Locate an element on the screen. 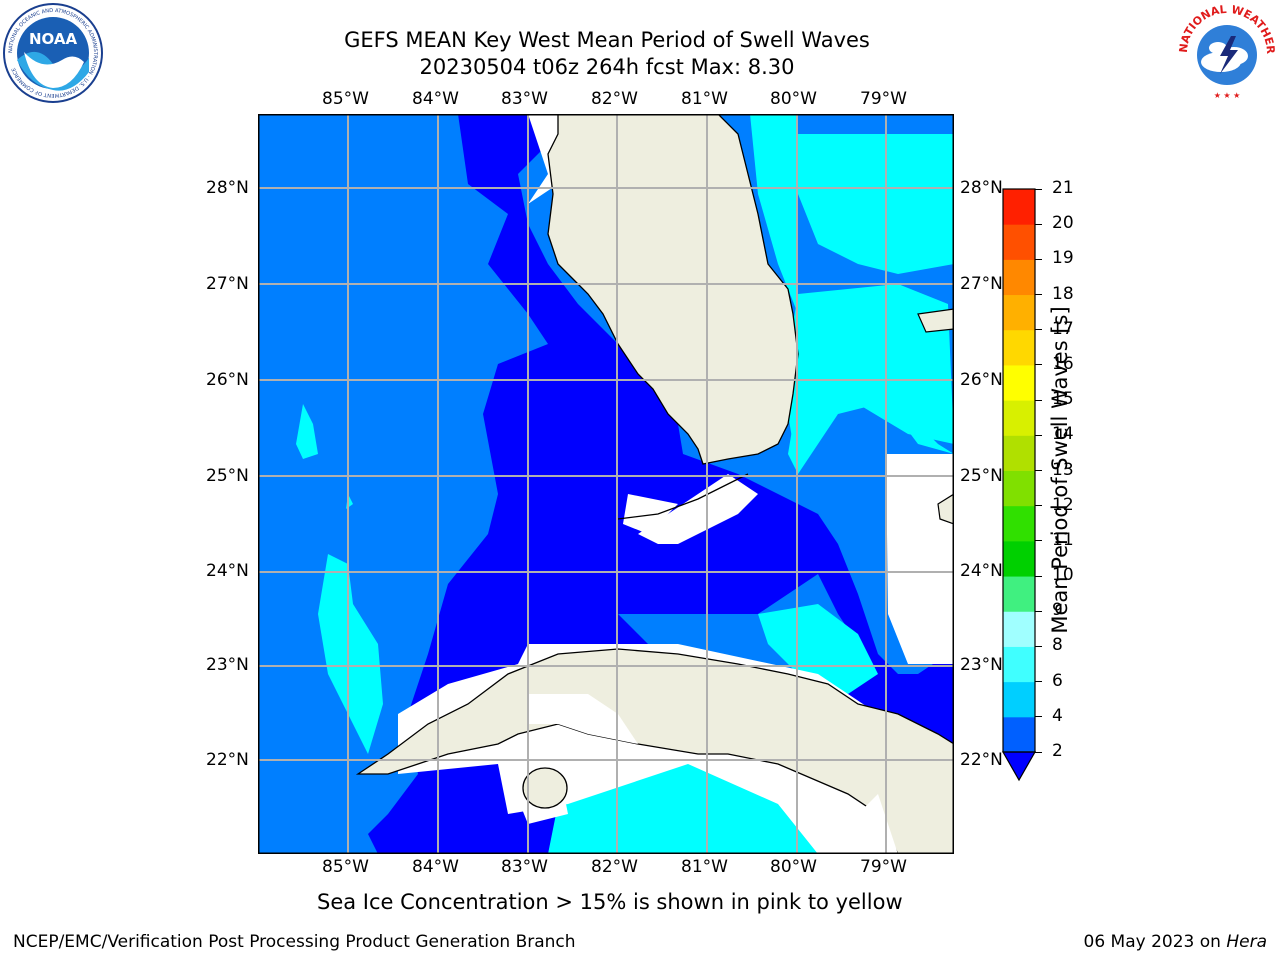 The image size is (1280, 960). colorbar-tick-label: 2 is located at coordinates (1057, 751).